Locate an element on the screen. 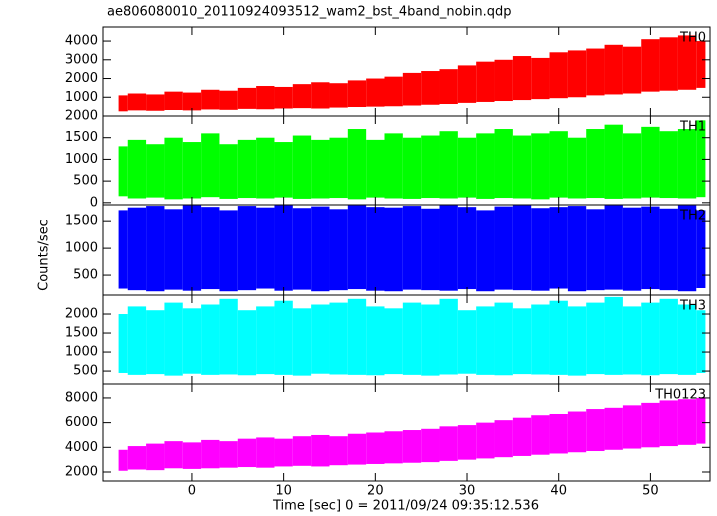 The width and height of the screenshot is (717, 516). x-tick-label: 30 is located at coordinates (467, 491).